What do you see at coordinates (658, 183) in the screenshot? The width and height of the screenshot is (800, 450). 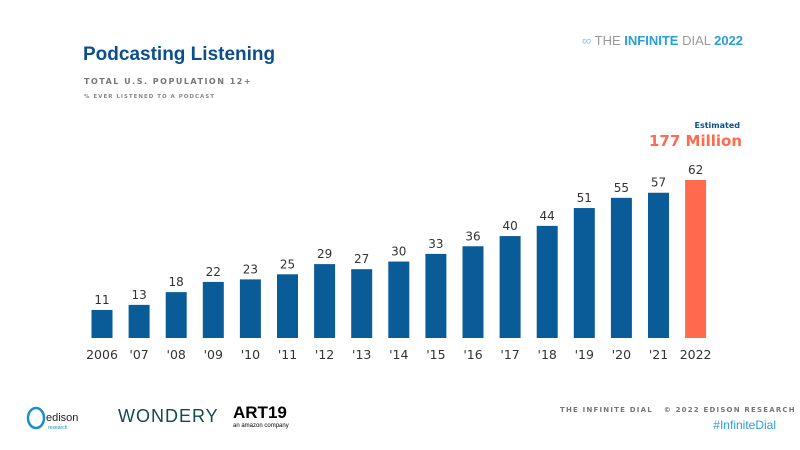 I see `data-label: 57` at bounding box center [658, 183].